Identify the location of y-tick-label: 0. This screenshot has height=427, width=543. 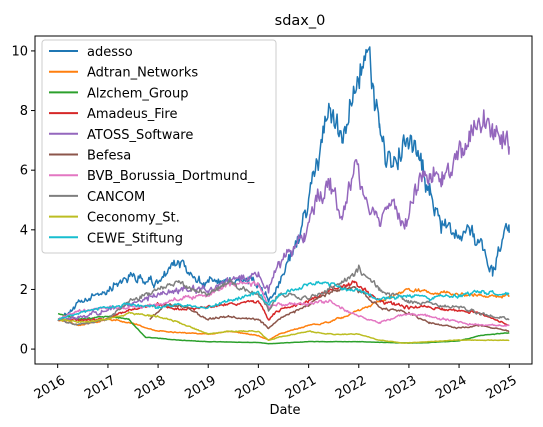
(24, 350).